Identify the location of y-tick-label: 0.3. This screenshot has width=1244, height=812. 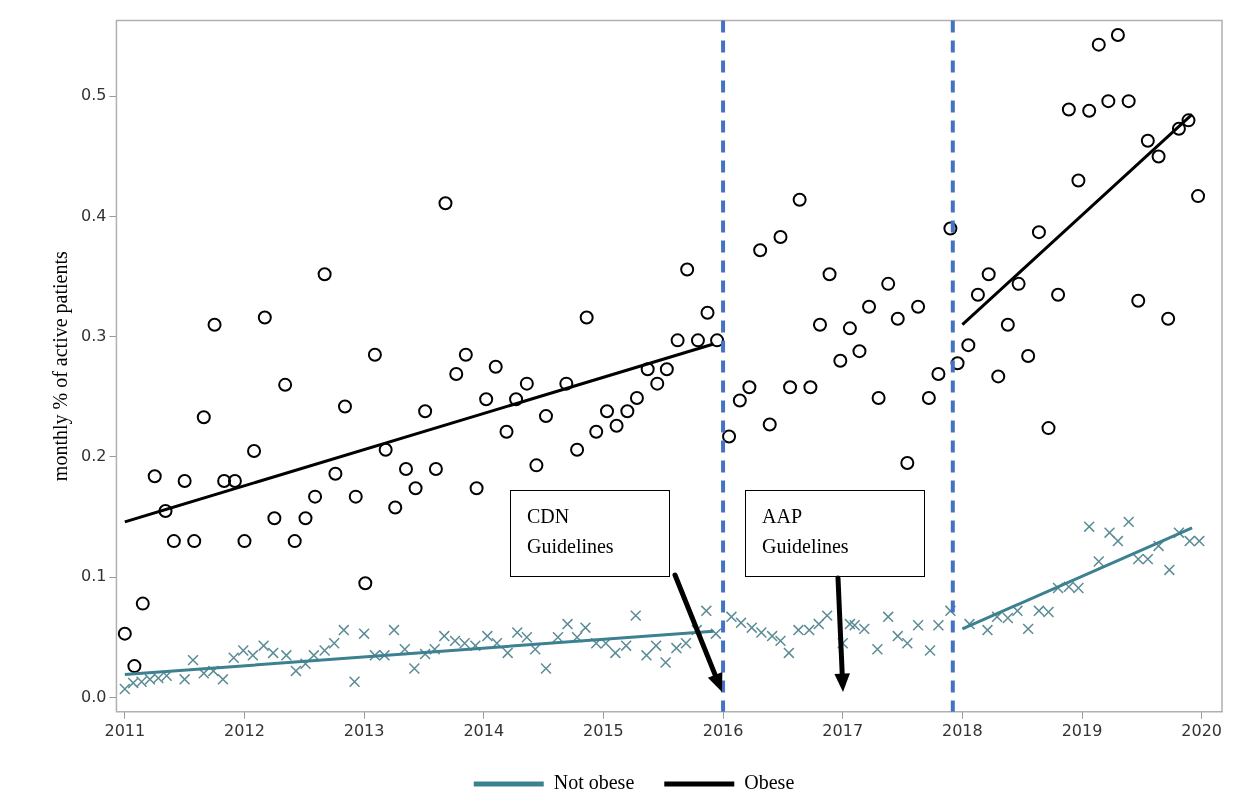
(93, 335).